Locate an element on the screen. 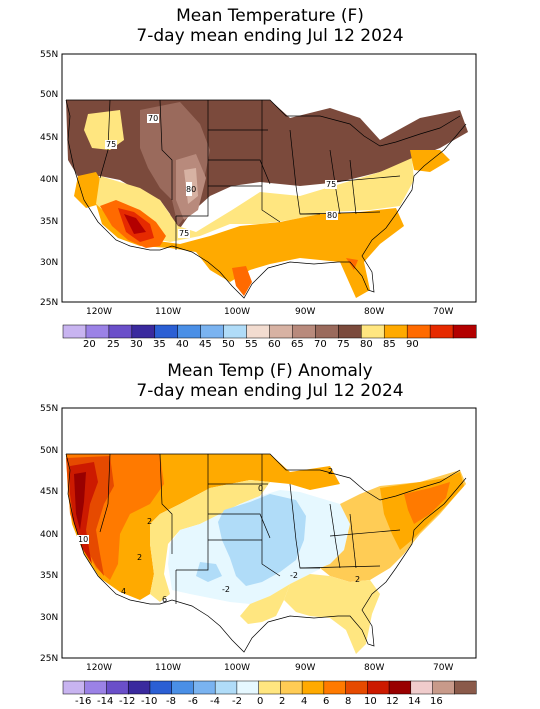  map2-contour-label: 6 is located at coordinates (164, 599).